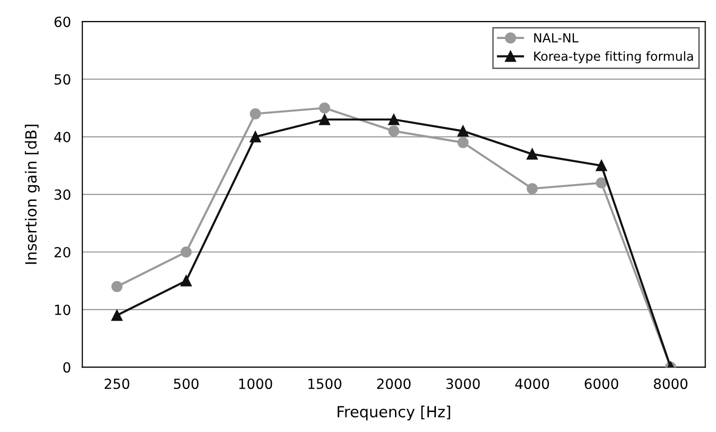 The image size is (716, 432). Describe the element at coordinates (117, 384) in the screenshot. I see `x-tick-label: 250` at that location.